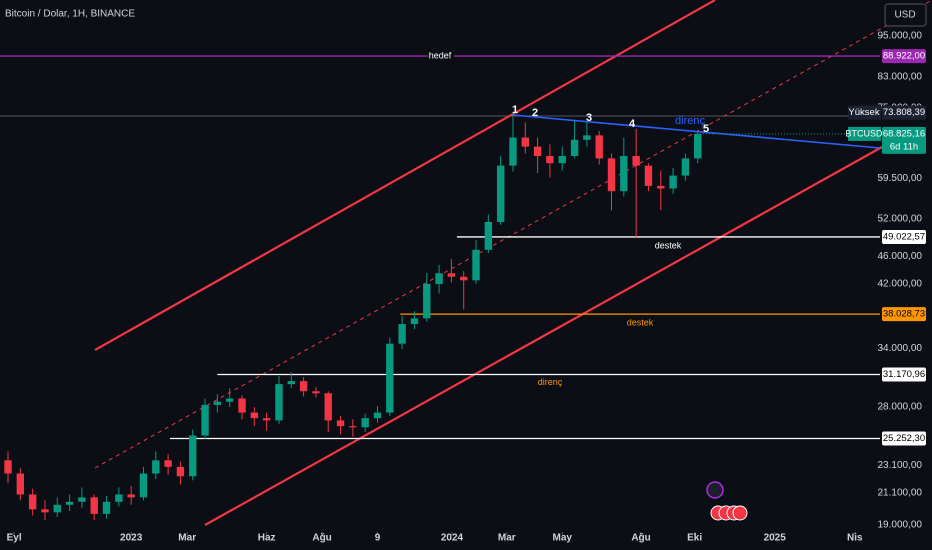 The image size is (932, 550). I want to click on level-price-label: 25.252,30, so click(904, 438).